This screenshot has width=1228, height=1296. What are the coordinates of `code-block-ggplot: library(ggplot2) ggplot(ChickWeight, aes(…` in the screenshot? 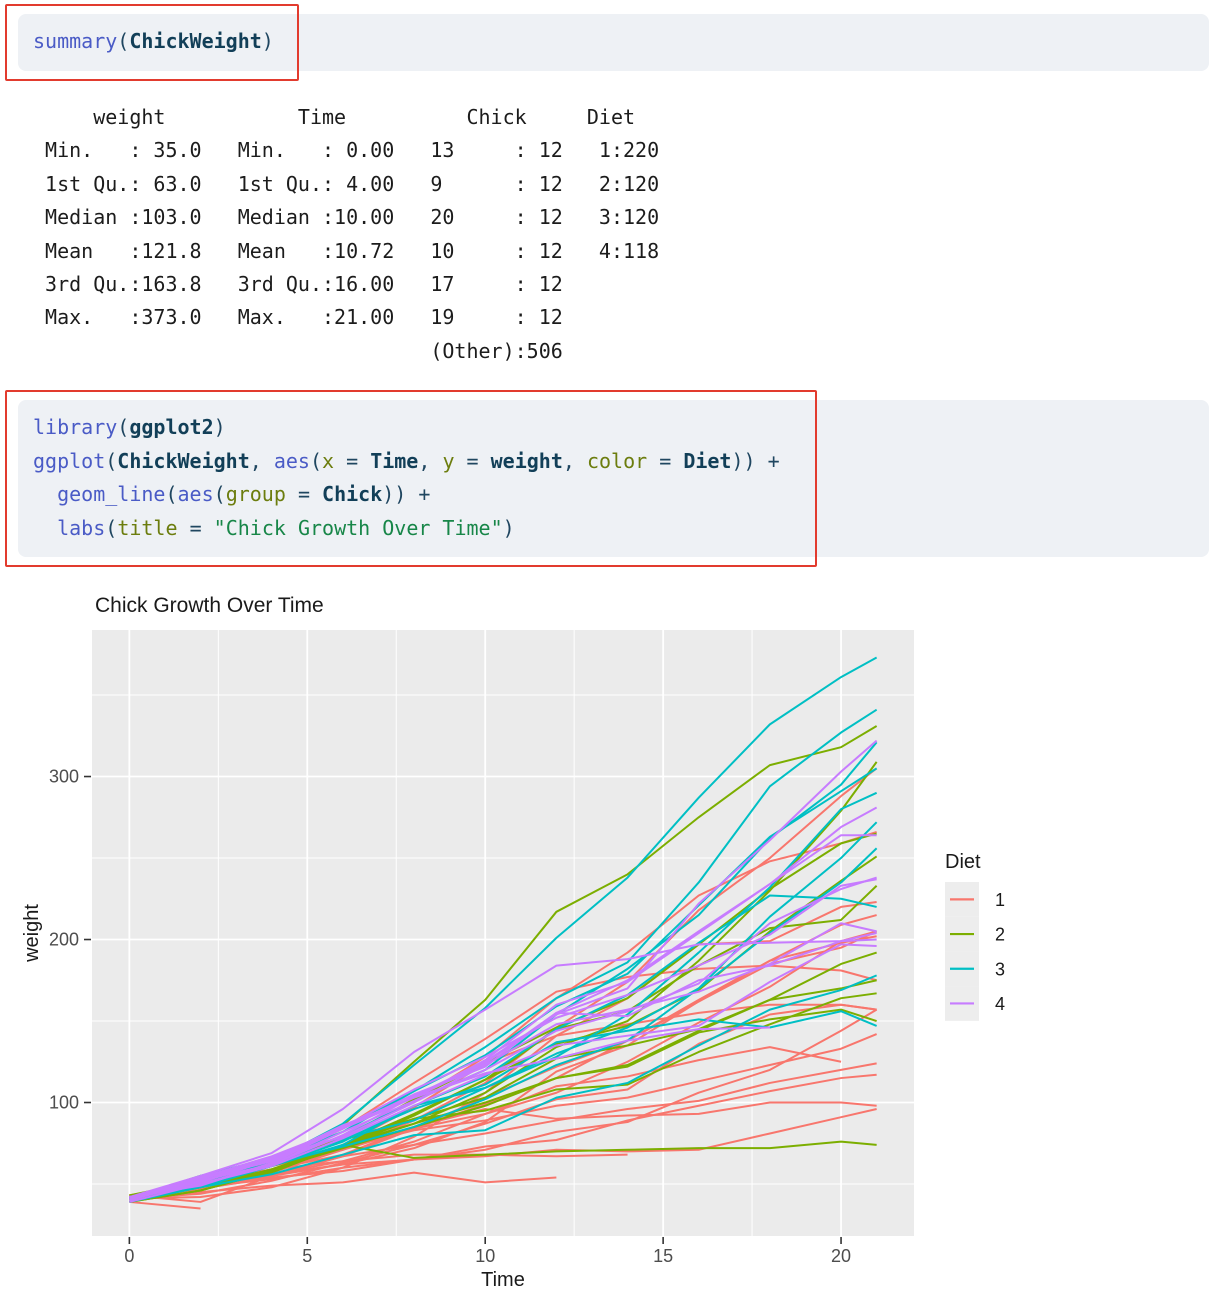 It's located at (613, 478).